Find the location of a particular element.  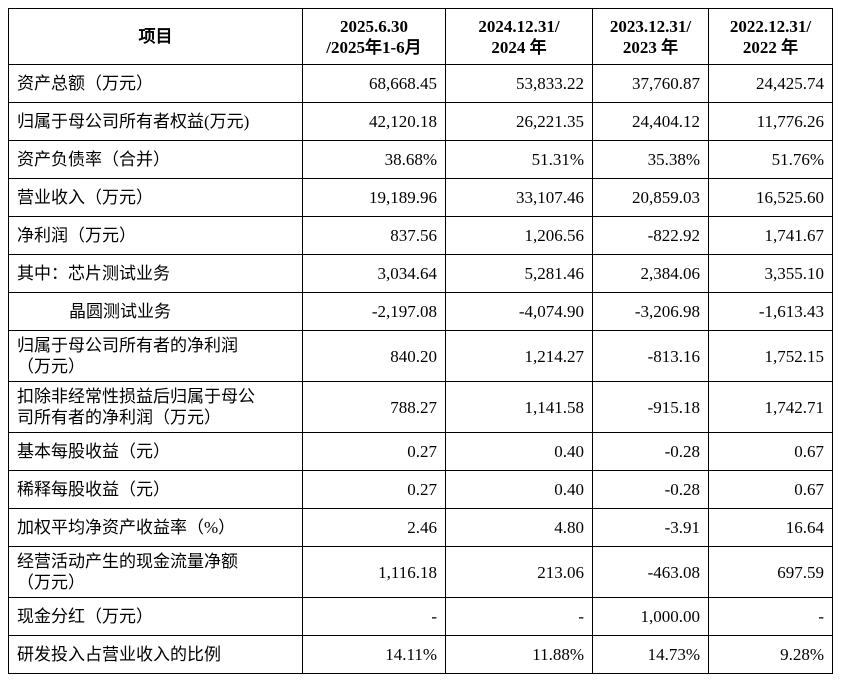

text-line: 2022 年 is located at coordinates (770, 47).